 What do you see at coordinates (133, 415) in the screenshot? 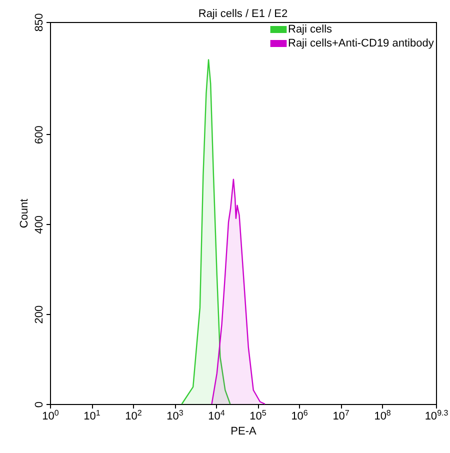
I see `x-tick-label: 10$^{2}$` at bounding box center [133, 415].